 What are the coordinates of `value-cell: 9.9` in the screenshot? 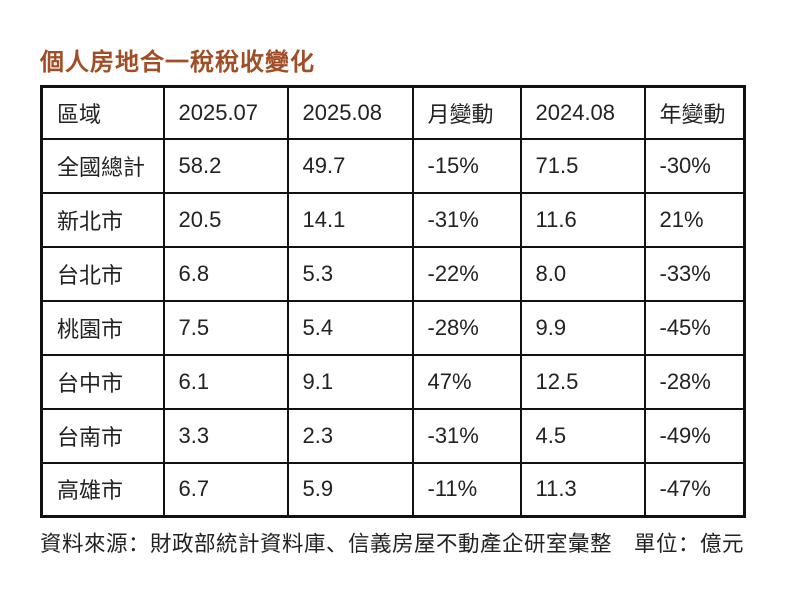 It's located at (582, 327).